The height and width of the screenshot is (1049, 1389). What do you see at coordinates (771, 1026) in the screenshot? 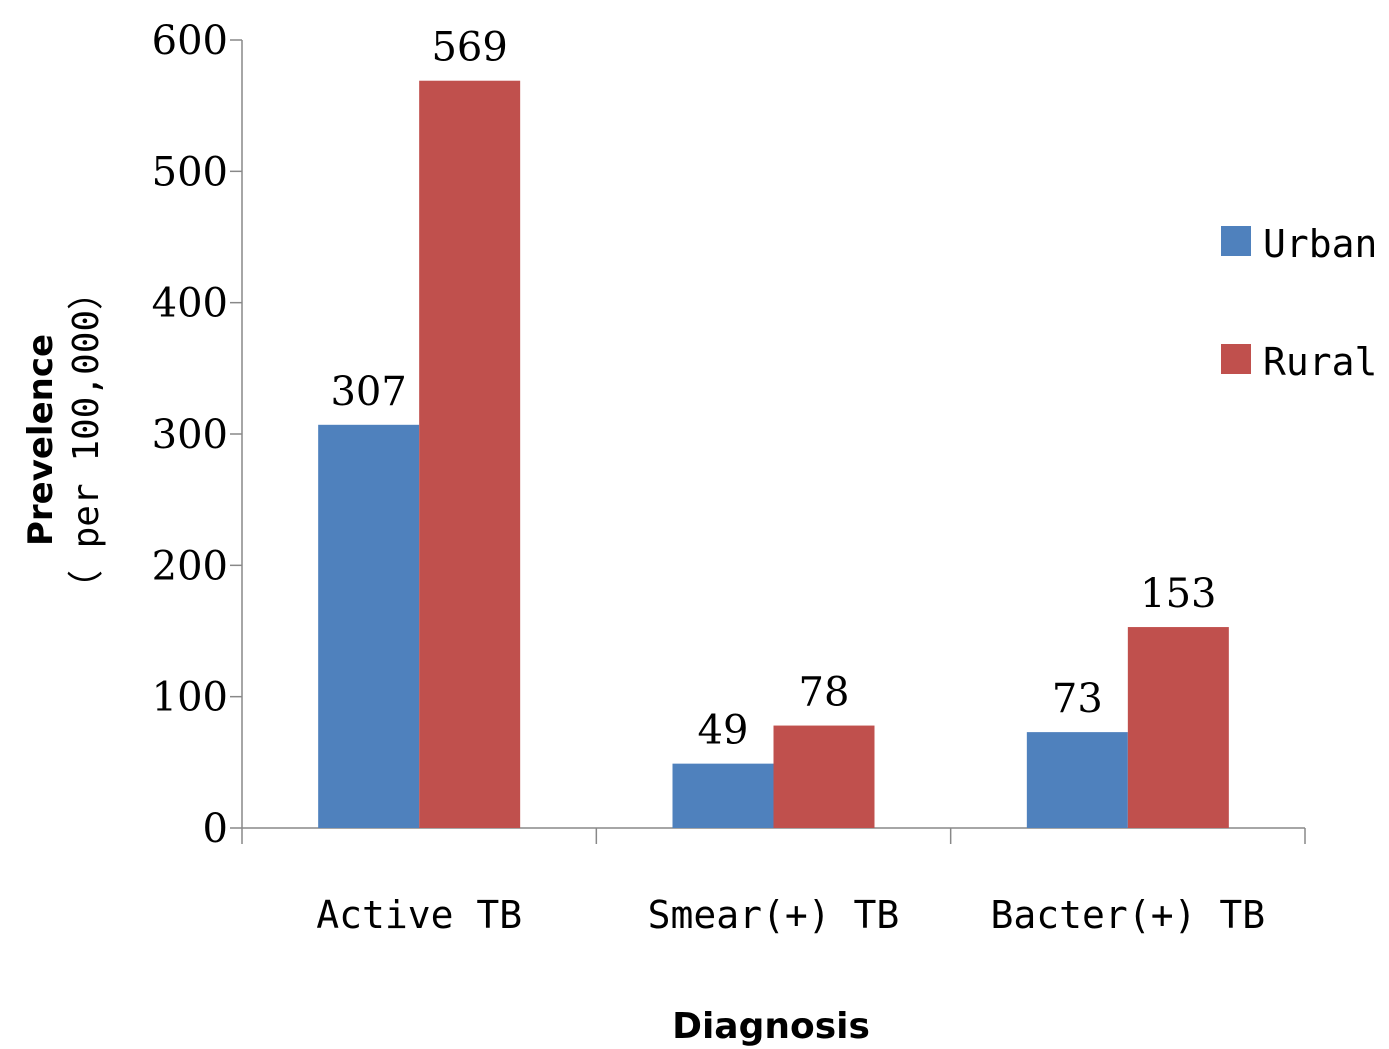
I see `x-axis-title: Diagnosis` at bounding box center [771, 1026].